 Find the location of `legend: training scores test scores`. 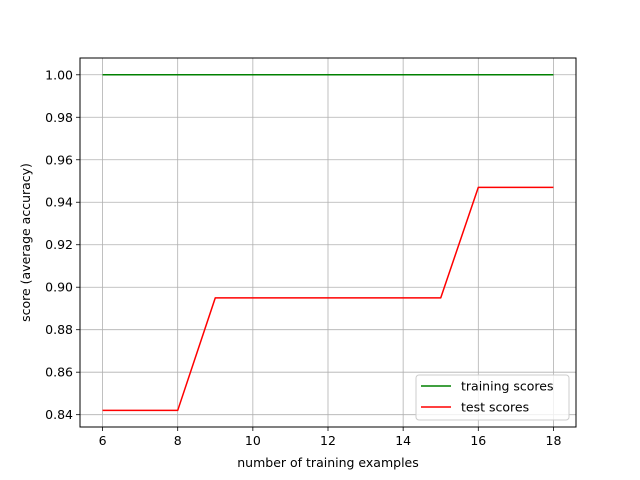

legend: training scores test scores is located at coordinates (492, 397).